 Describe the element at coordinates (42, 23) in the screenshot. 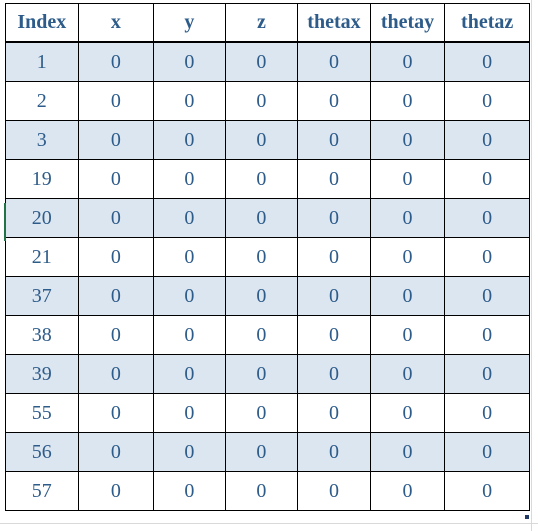

I see `column-header-index: Index` at that location.